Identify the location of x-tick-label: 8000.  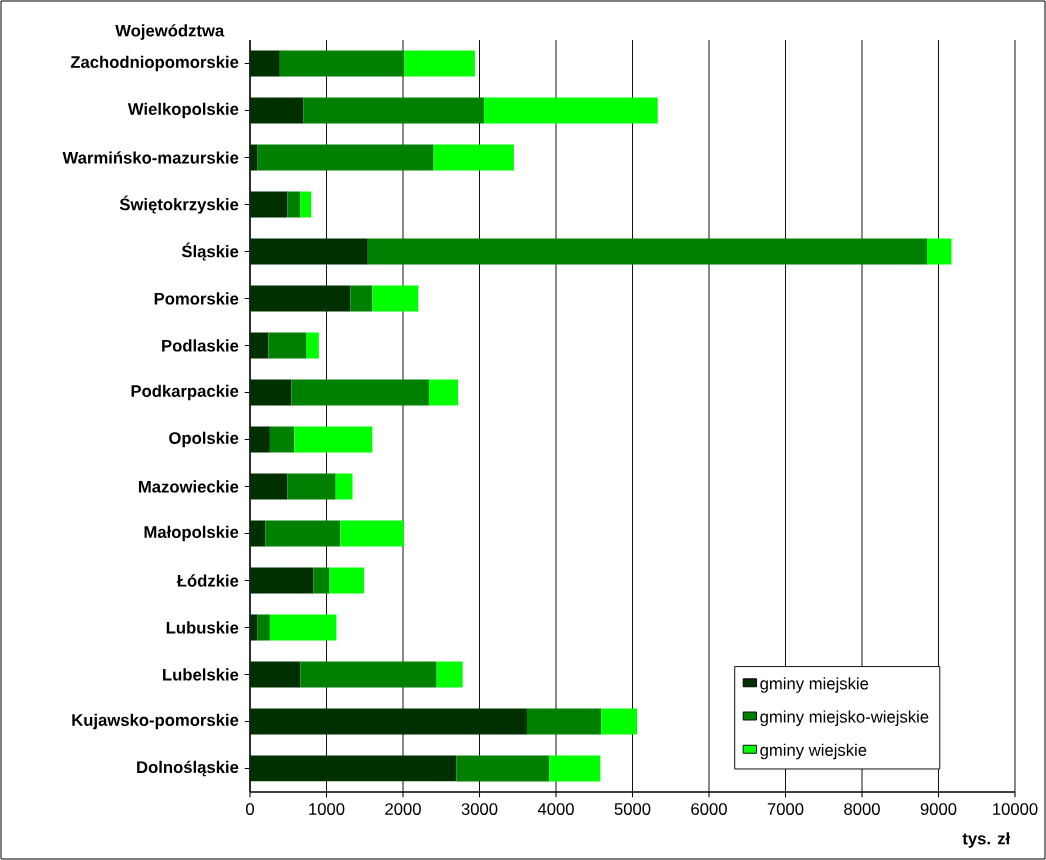
(862, 809).